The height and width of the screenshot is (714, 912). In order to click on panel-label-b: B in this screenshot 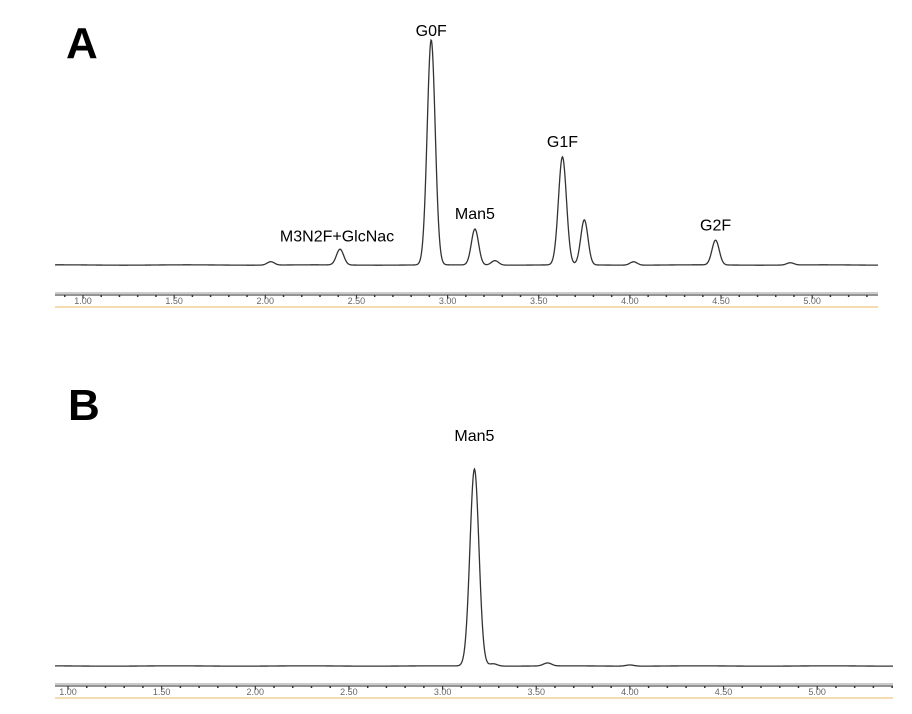, I will do `click(84, 405)`.